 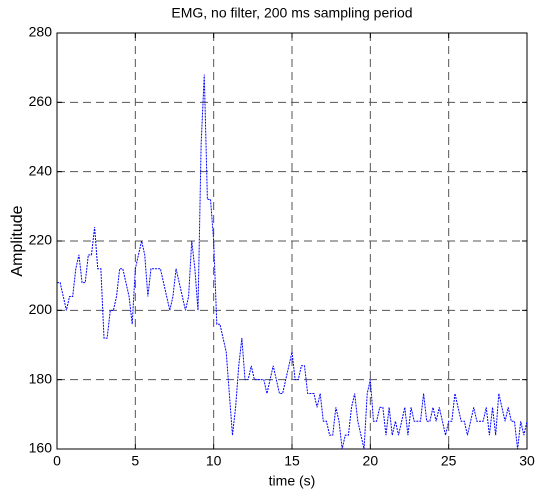 I want to click on x-tick-label: 0, so click(x=57, y=461).